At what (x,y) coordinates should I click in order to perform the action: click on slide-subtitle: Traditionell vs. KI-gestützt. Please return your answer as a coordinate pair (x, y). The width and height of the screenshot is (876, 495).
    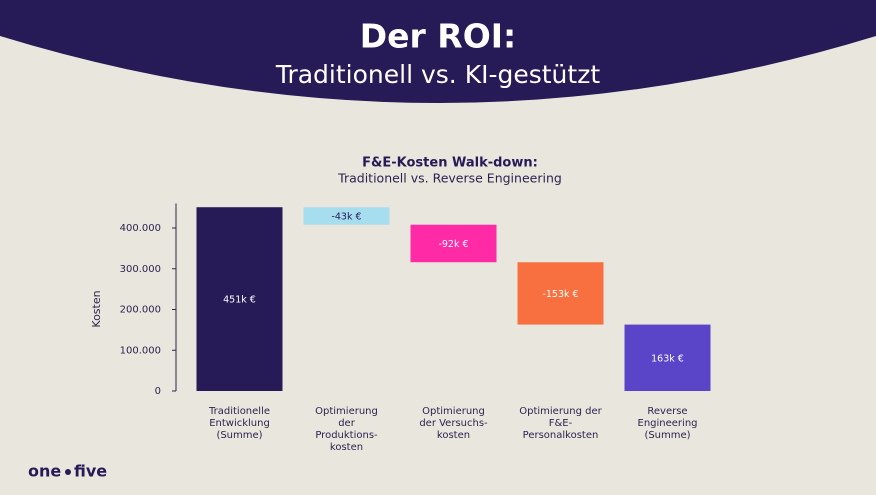
    Looking at the image, I should click on (437, 74).